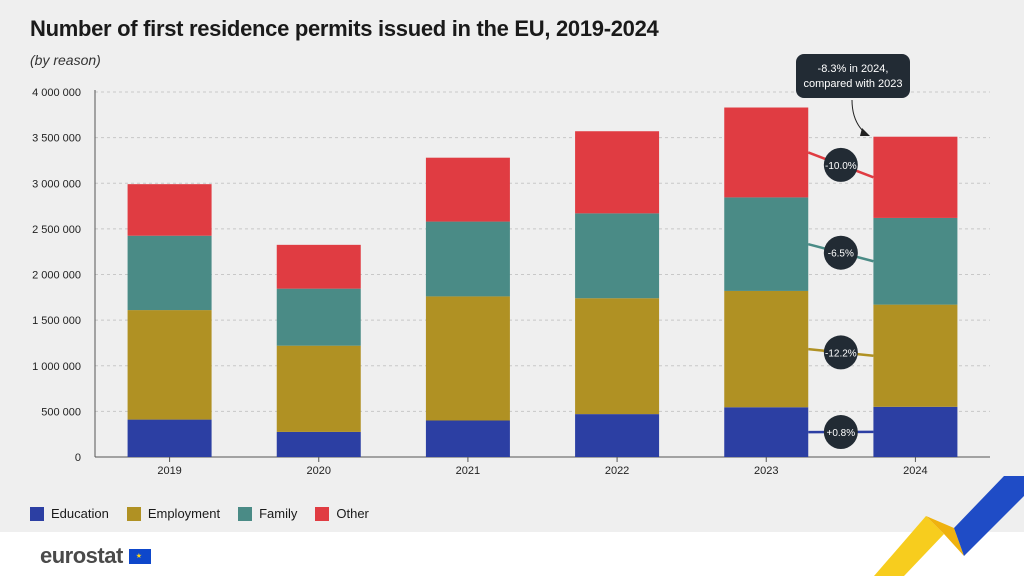  I want to click on bar-family-2021, so click(467, 259).